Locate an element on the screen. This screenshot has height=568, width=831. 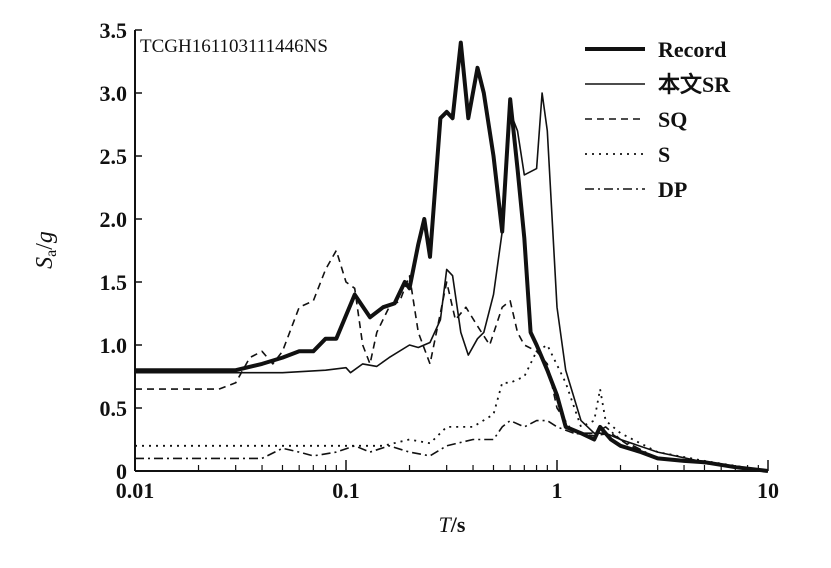
legend-label: Record is located at coordinates (692, 49).